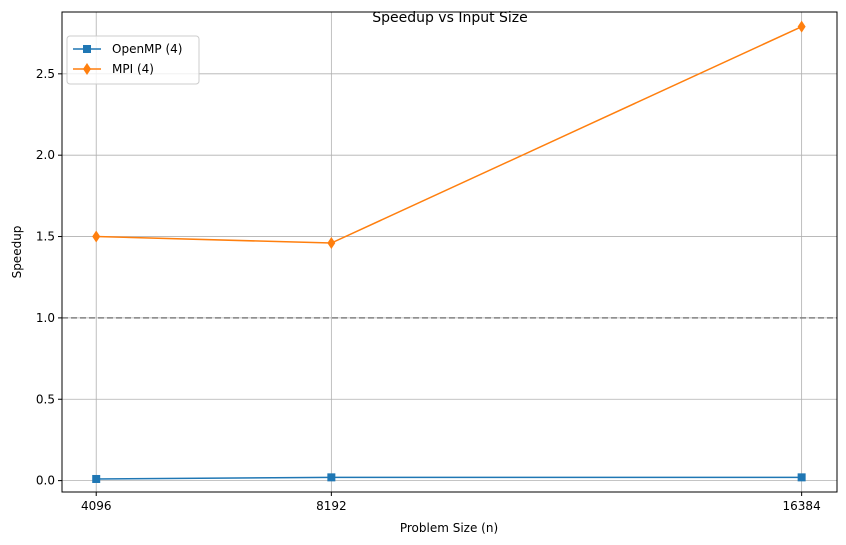 The width and height of the screenshot is (846, 545). Describe the element at coordinates (96, 506) in the screenshot. I see `x-tick-label: 4096` at that location.